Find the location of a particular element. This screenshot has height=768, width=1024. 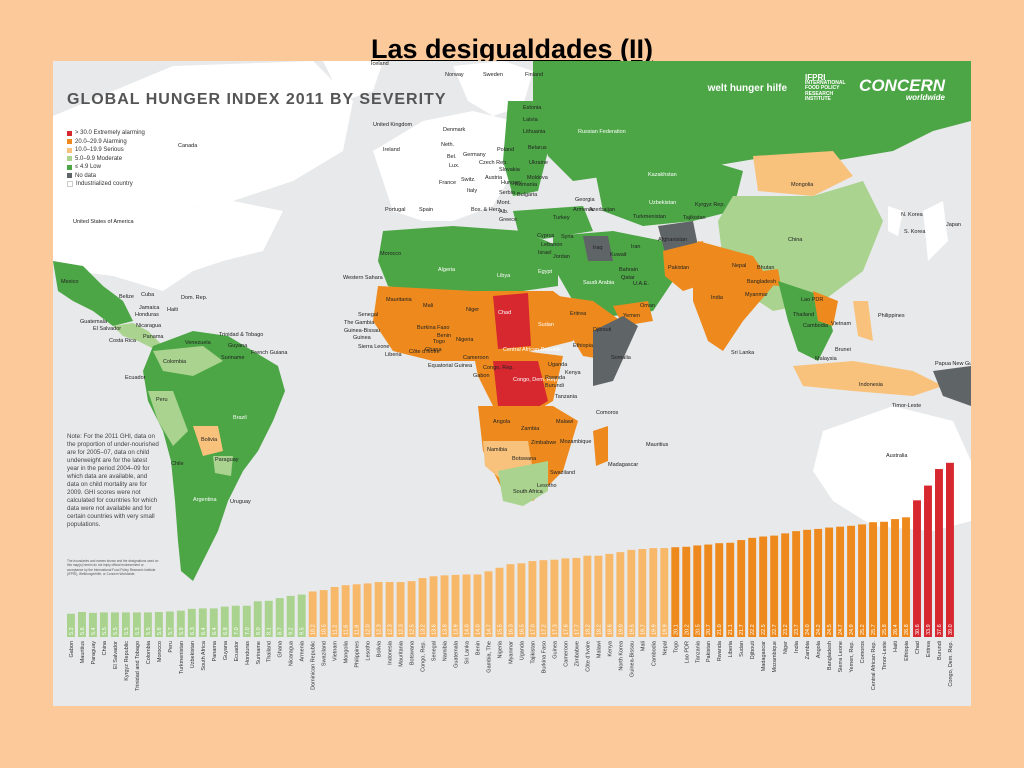

country-label: Lao PDR is located at coordinates (812, 300).